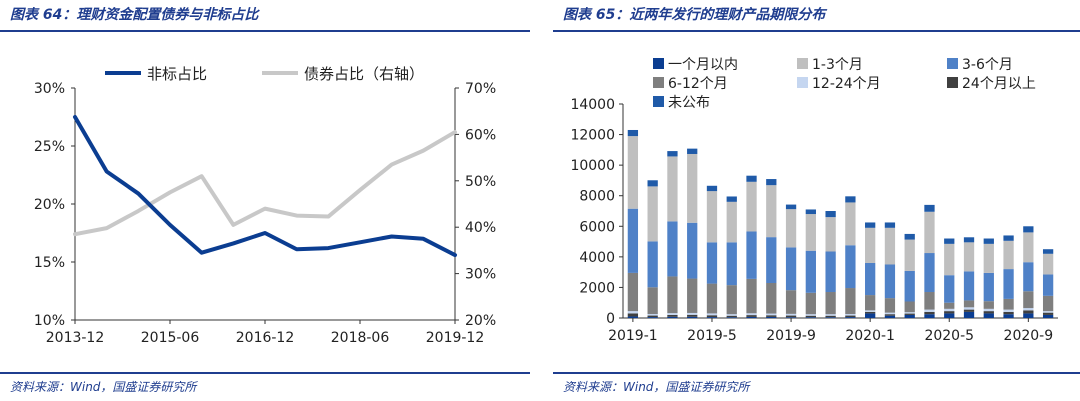 This screenshot has height=401, width=1080. What do you see at coordinates (846, 84) in the screenshot?
I see `legend-label: 12-24个月` at bounding box center [846, 84].